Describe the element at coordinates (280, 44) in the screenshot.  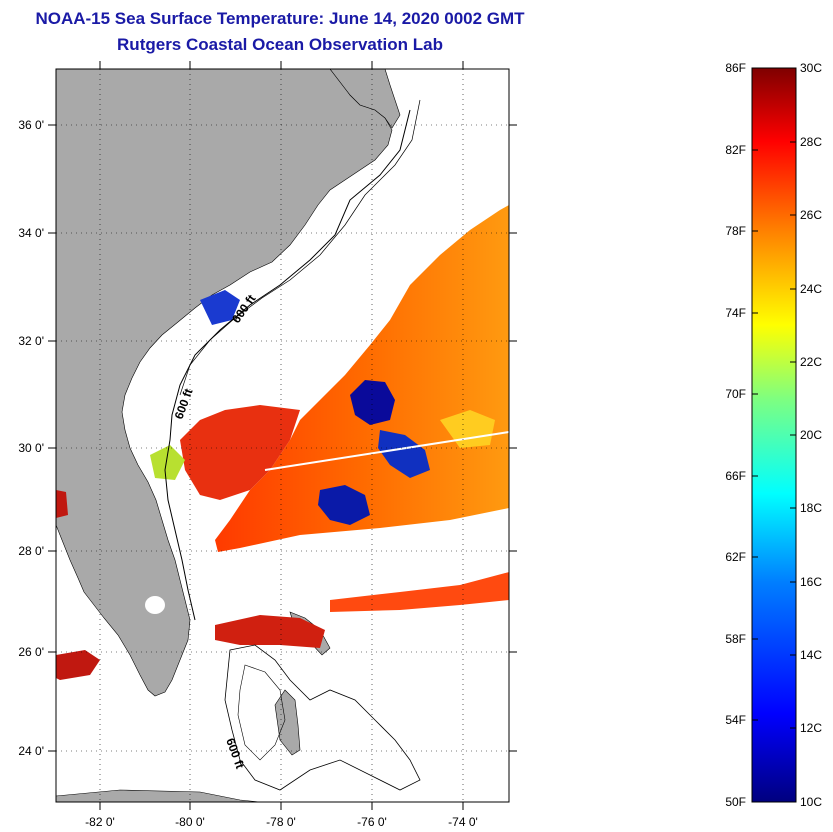
I see `map-subtitle: Rutgers Coastal Ocean Observation Lab` at that location.